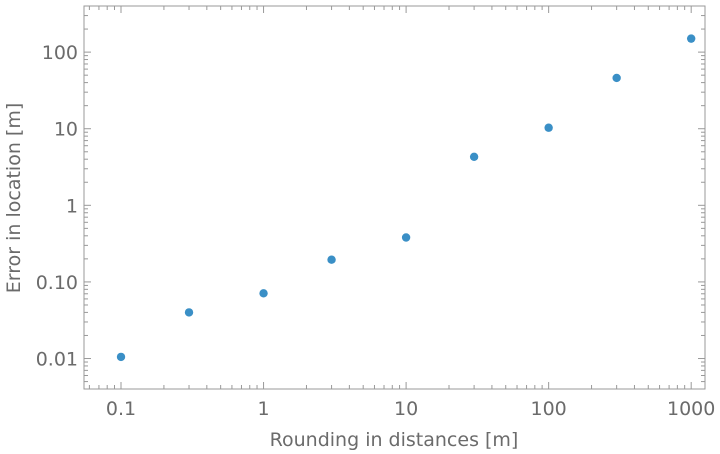  Describe the element at coordinates (14, 198) in the screenshot. I see `y-axis-title: Error in location [m]` at that location.